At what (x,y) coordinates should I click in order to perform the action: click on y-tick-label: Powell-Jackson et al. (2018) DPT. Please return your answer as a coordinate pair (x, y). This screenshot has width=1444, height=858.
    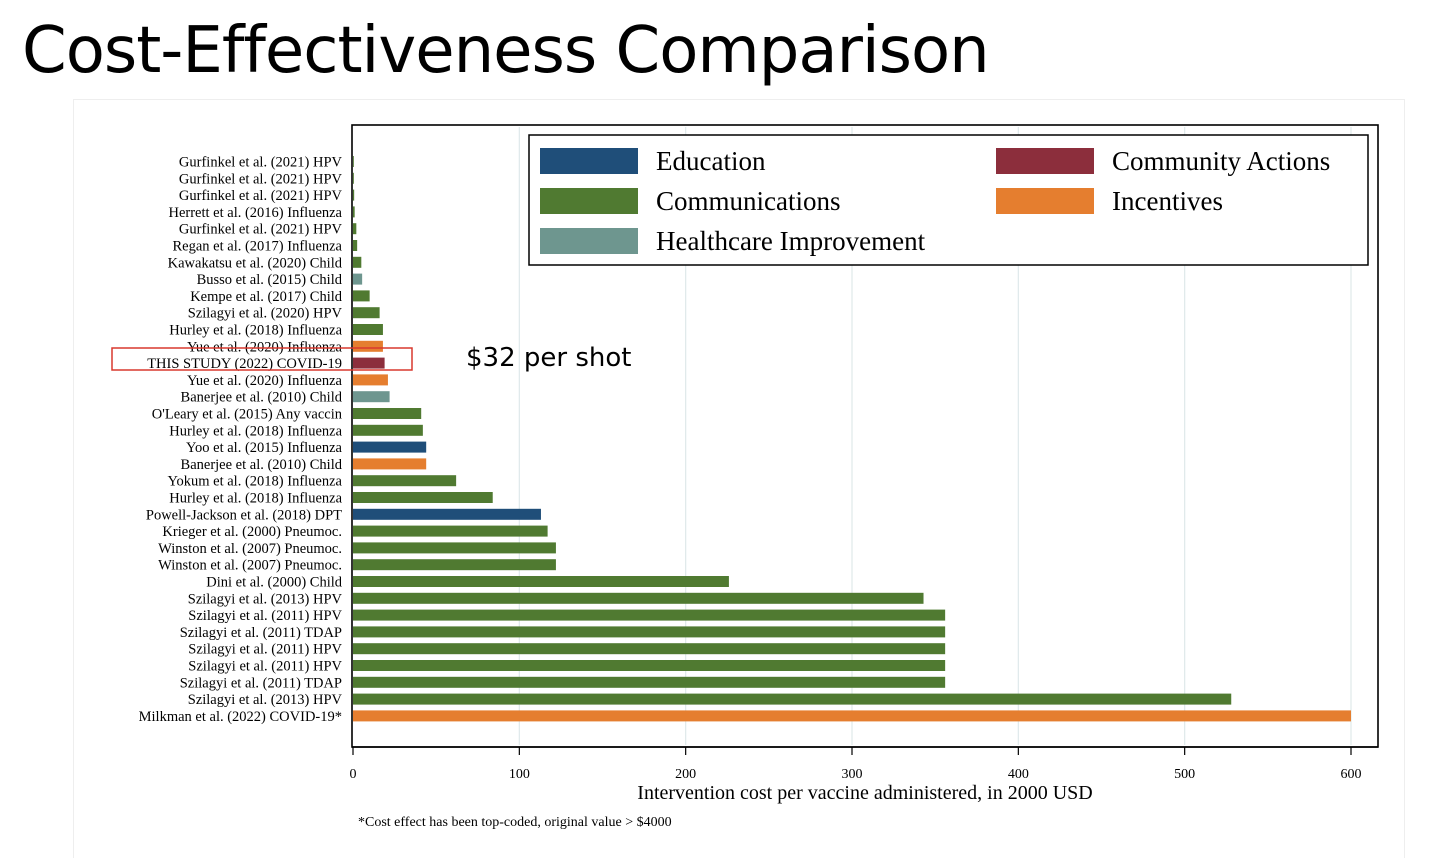
    Looking at the image, I should click on (244, 515).